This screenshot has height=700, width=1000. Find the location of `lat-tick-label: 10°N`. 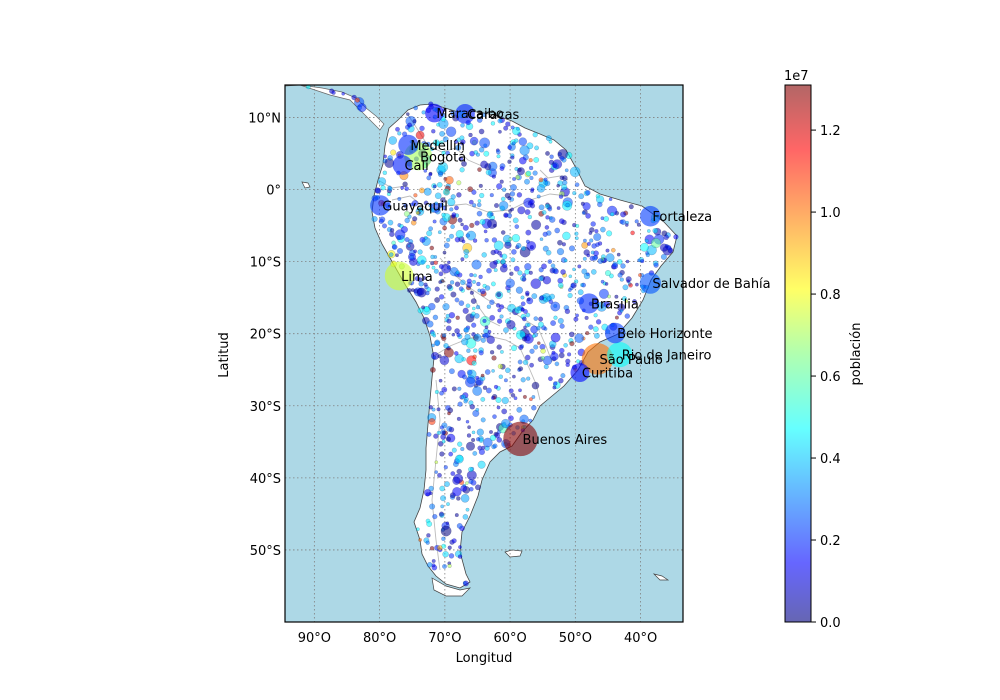

lat-tick-label: 10°N is located at coordinates (264, 118).